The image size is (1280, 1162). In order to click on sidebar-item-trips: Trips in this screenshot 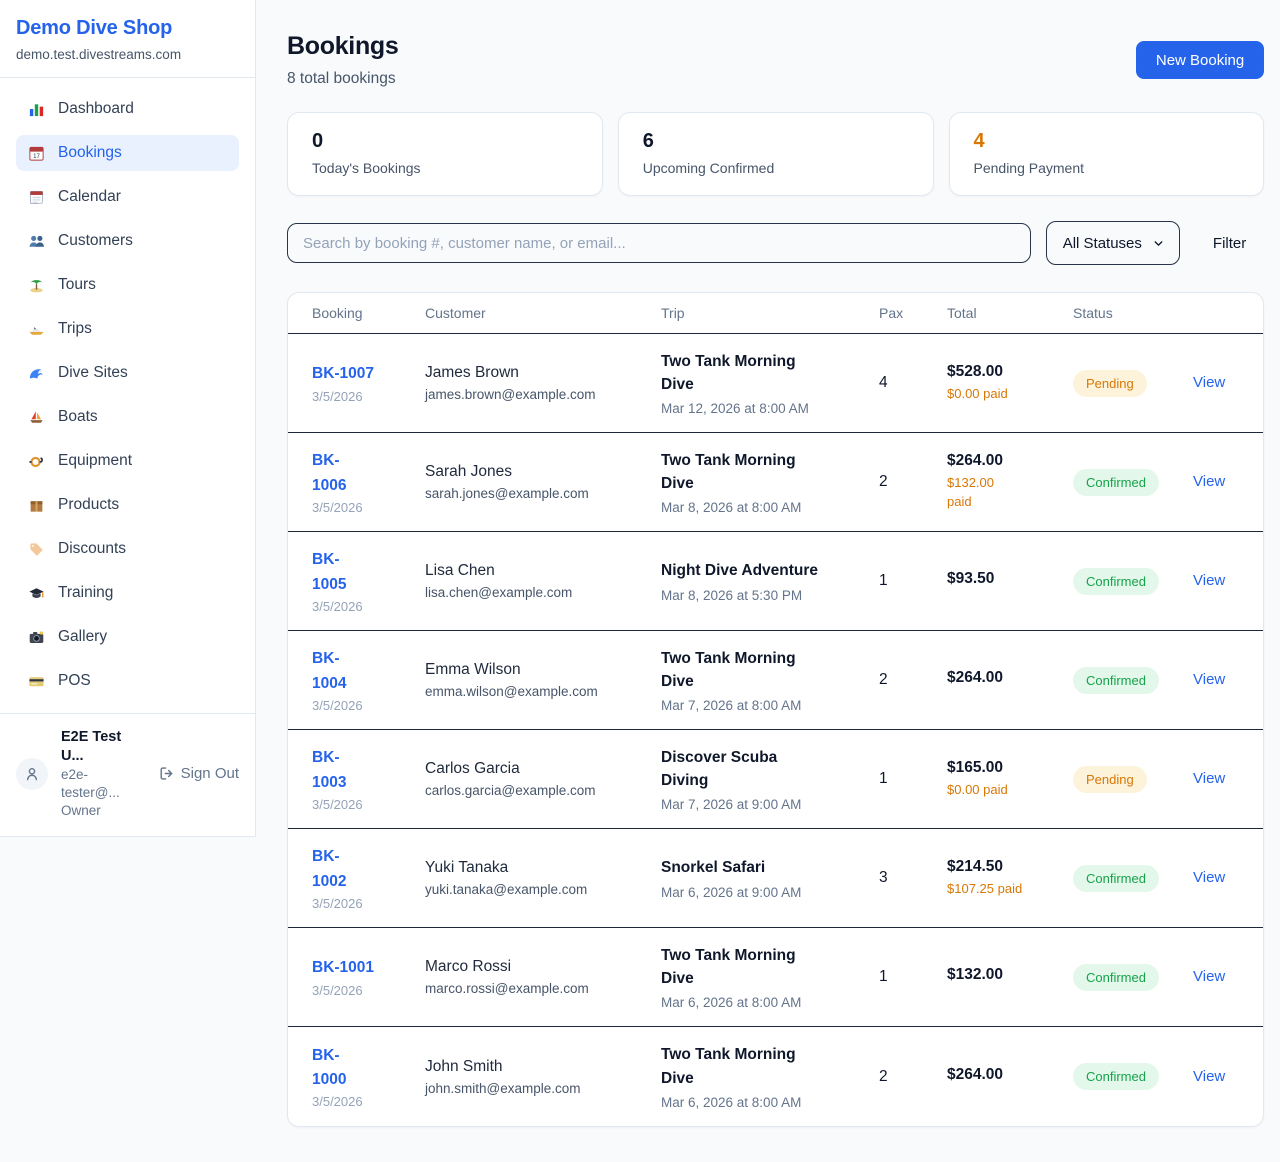, I will do `click(127, 329)`.